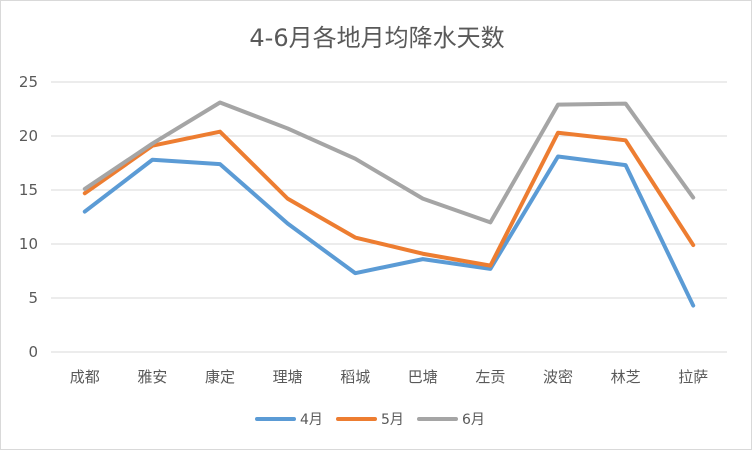  Describe the element at coordinates (311, 420) in the screenshot. I see `legend-label-1: 4月` at that location.